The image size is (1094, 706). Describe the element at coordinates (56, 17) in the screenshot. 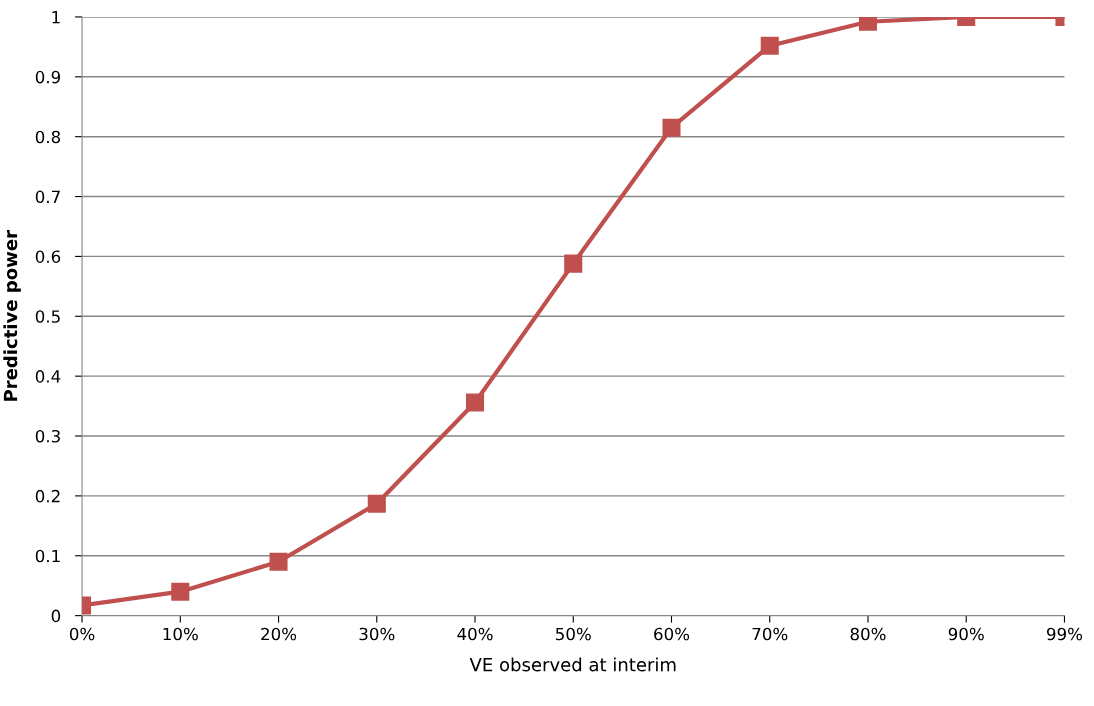

I see `y-tick-label: 1` at that location.